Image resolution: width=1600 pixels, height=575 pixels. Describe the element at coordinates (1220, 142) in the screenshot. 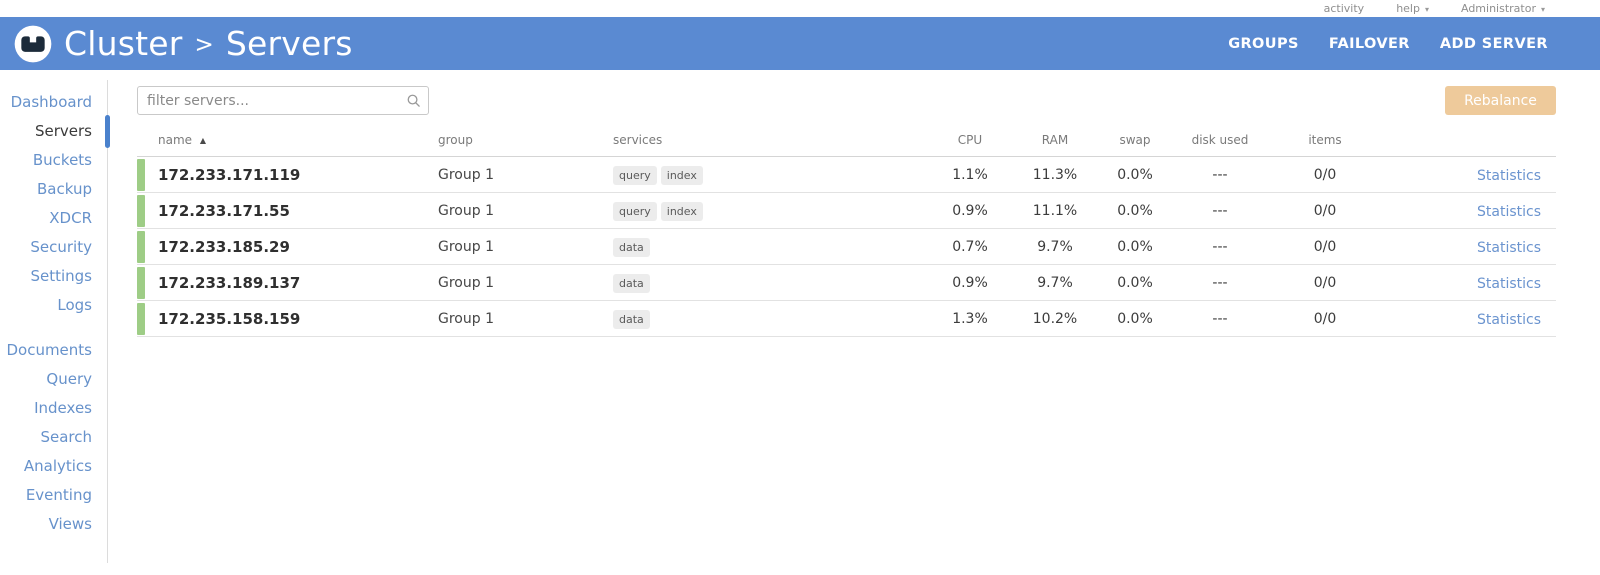

I see `column-header-disk-used: disk used` at that location.